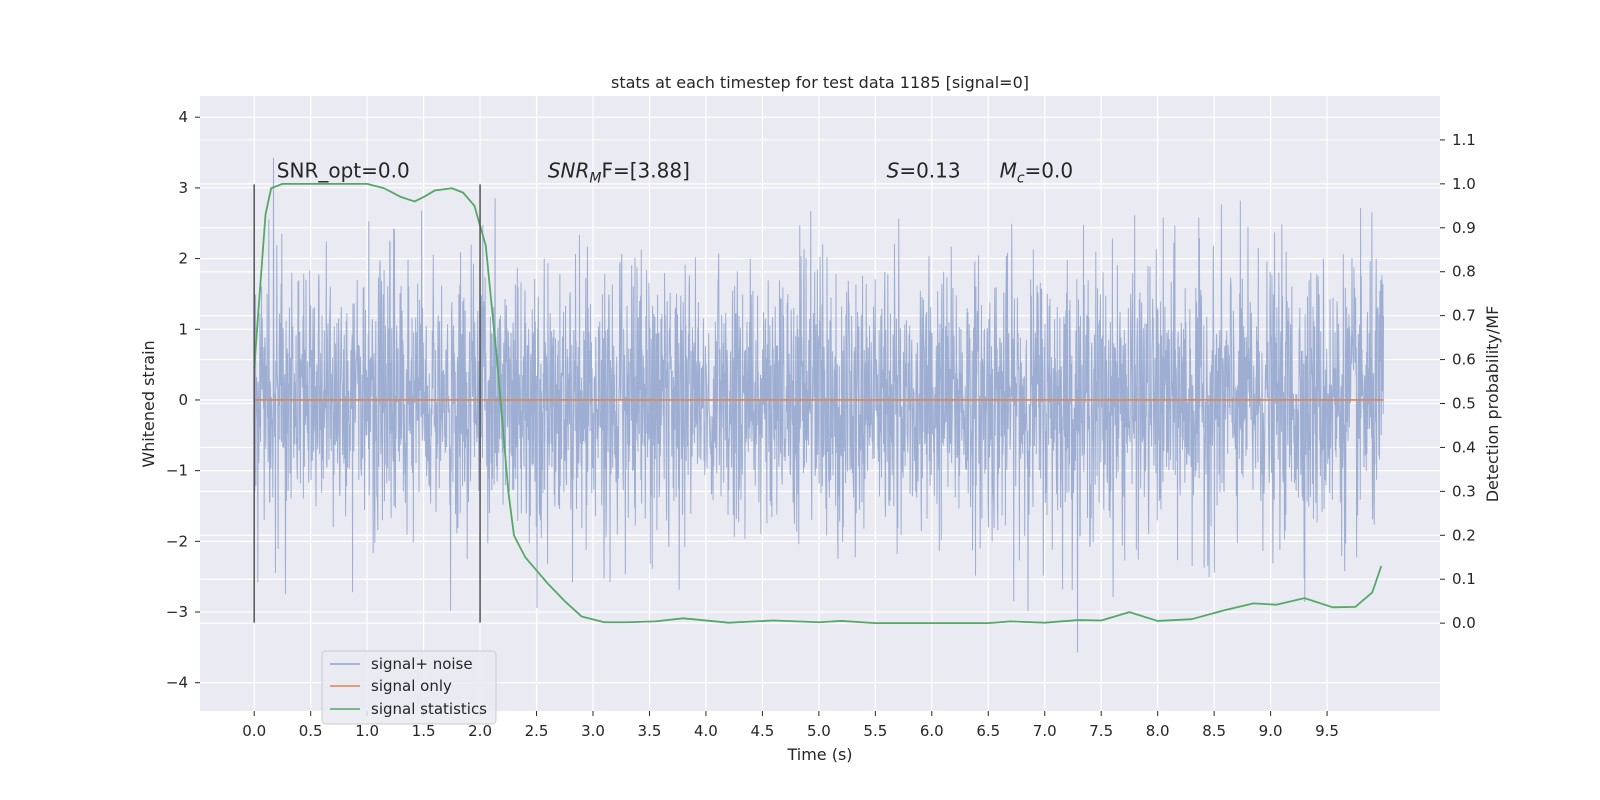 This screenshot has height=800, width=1600. Describe the element at coordinates (762, 731) in the screenshot. I see `x-tick-label-9: 4.5` at that location.